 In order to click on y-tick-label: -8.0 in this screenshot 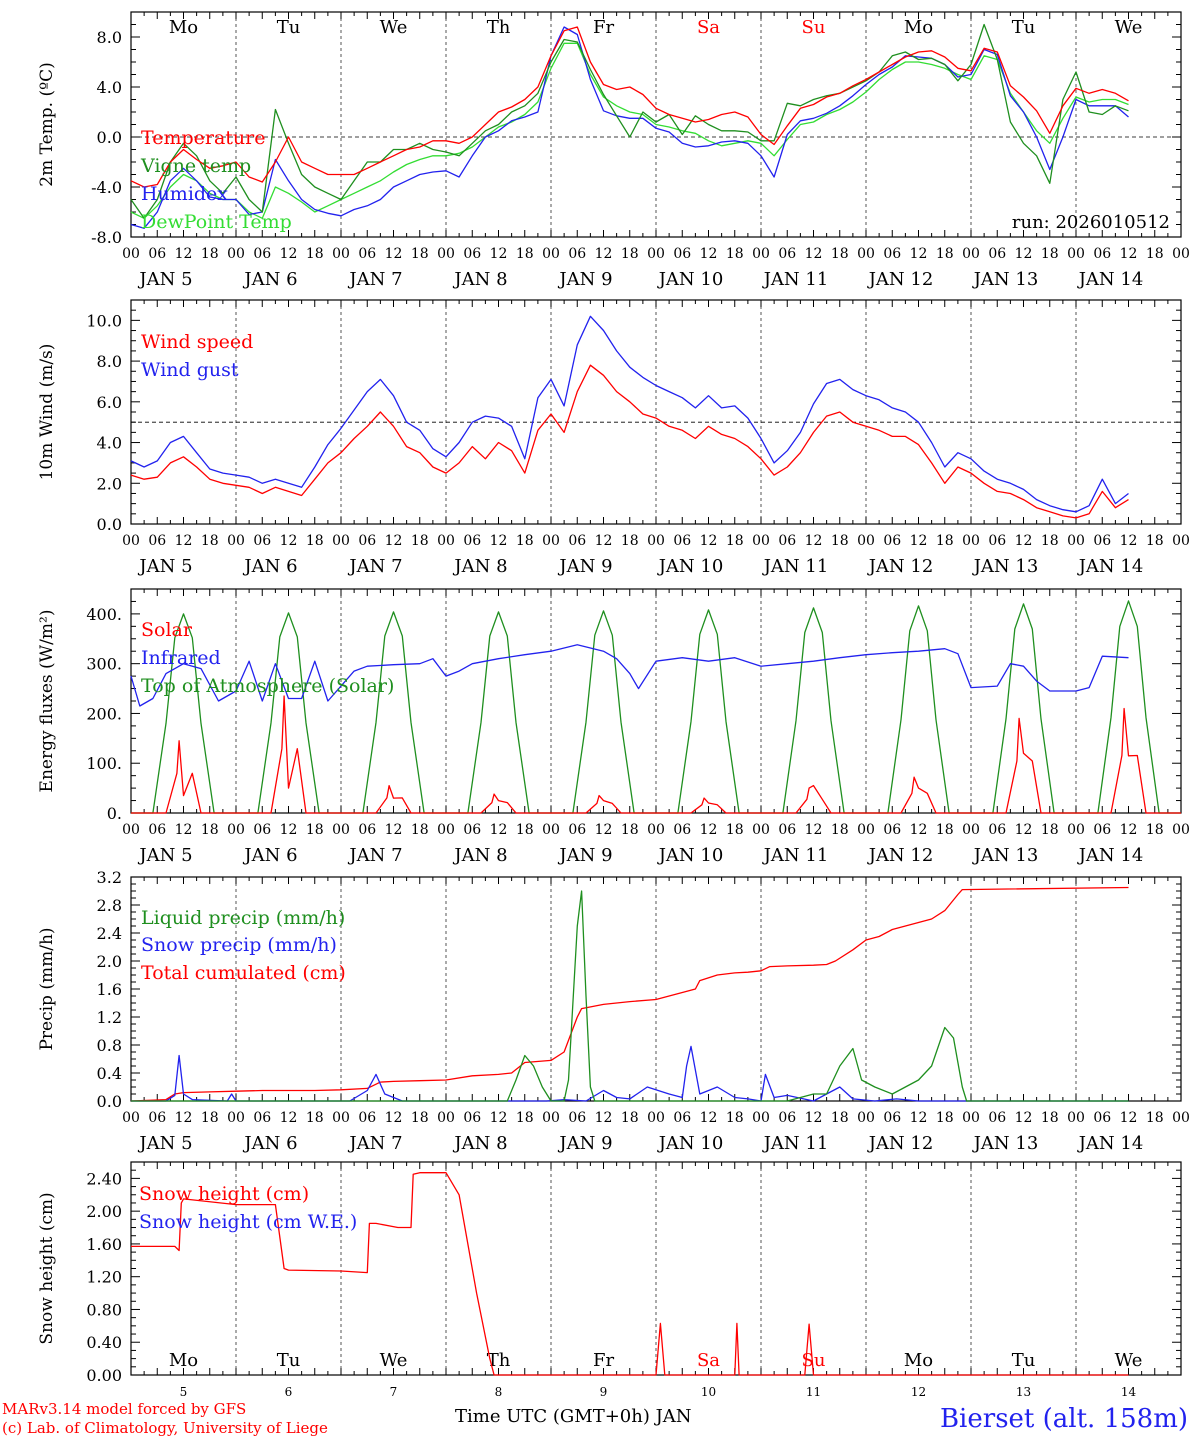, I will do `click(106, 237)`.